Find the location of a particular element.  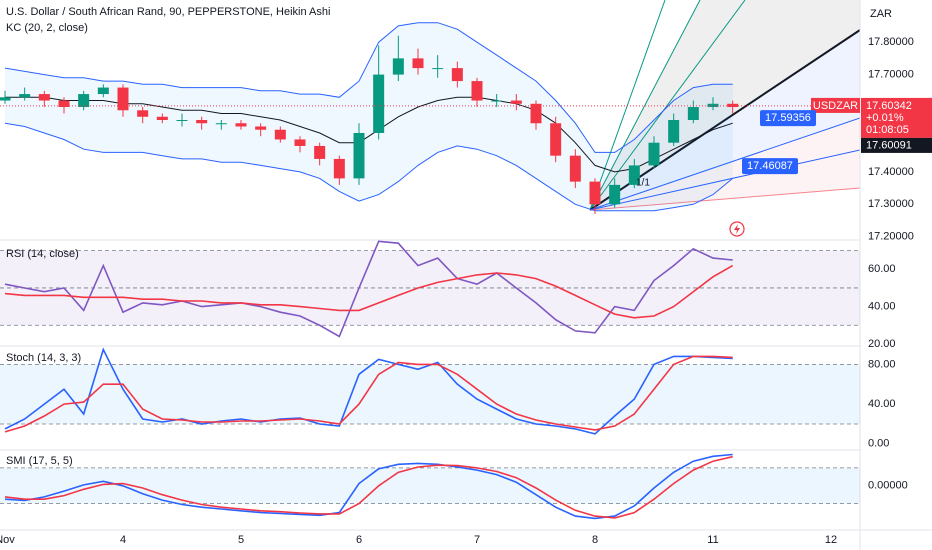

band-fill is located at coordinates (430, 485).